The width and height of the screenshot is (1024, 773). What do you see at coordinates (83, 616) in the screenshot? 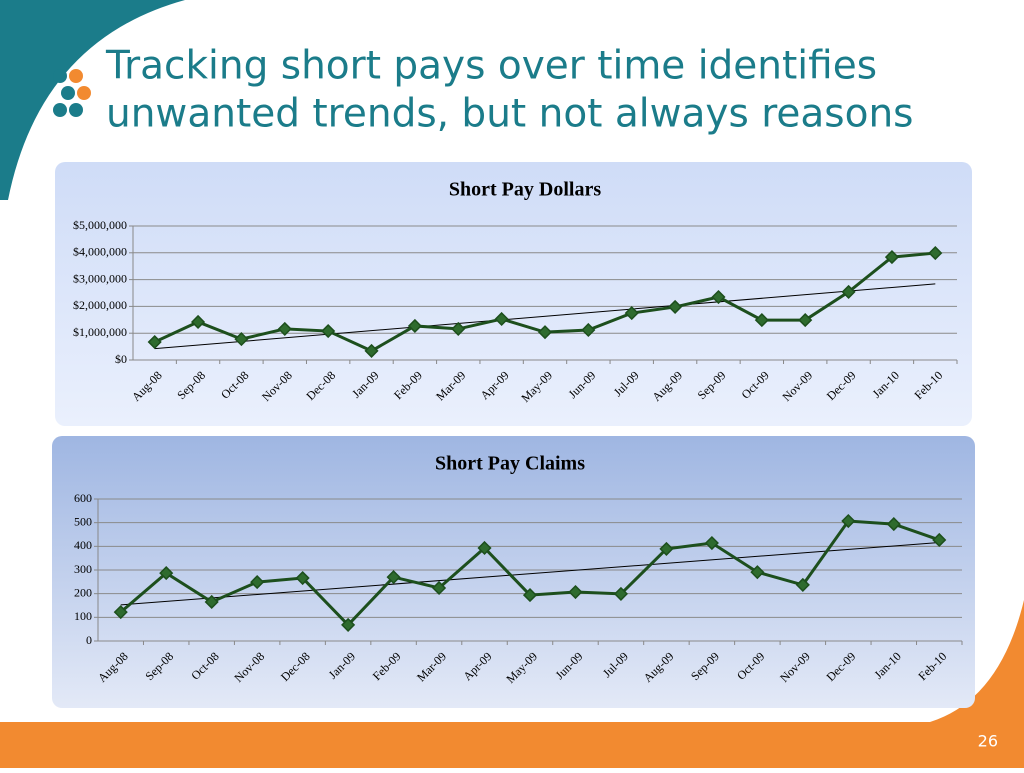
I see `y-tick-label: 100` at bounding box center [83, 616].